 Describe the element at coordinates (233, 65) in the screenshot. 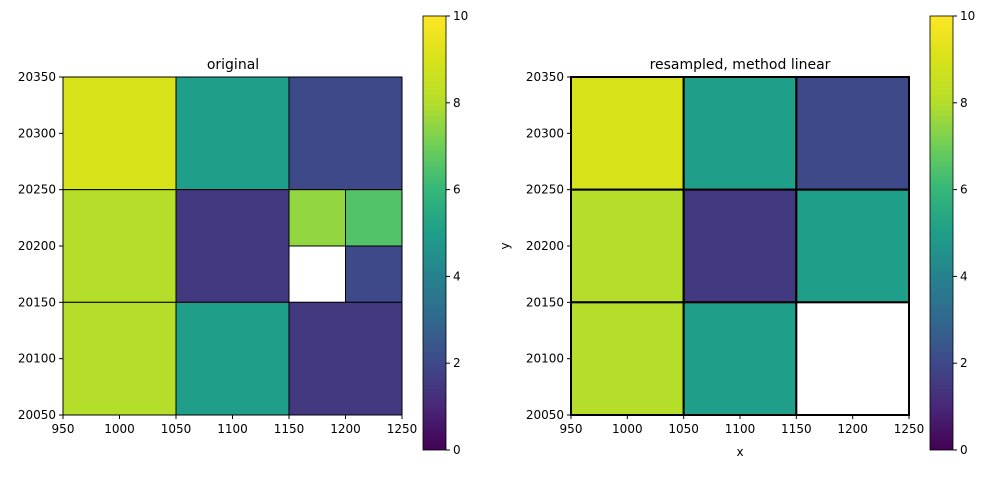

I see `chart-title: original` at that location.